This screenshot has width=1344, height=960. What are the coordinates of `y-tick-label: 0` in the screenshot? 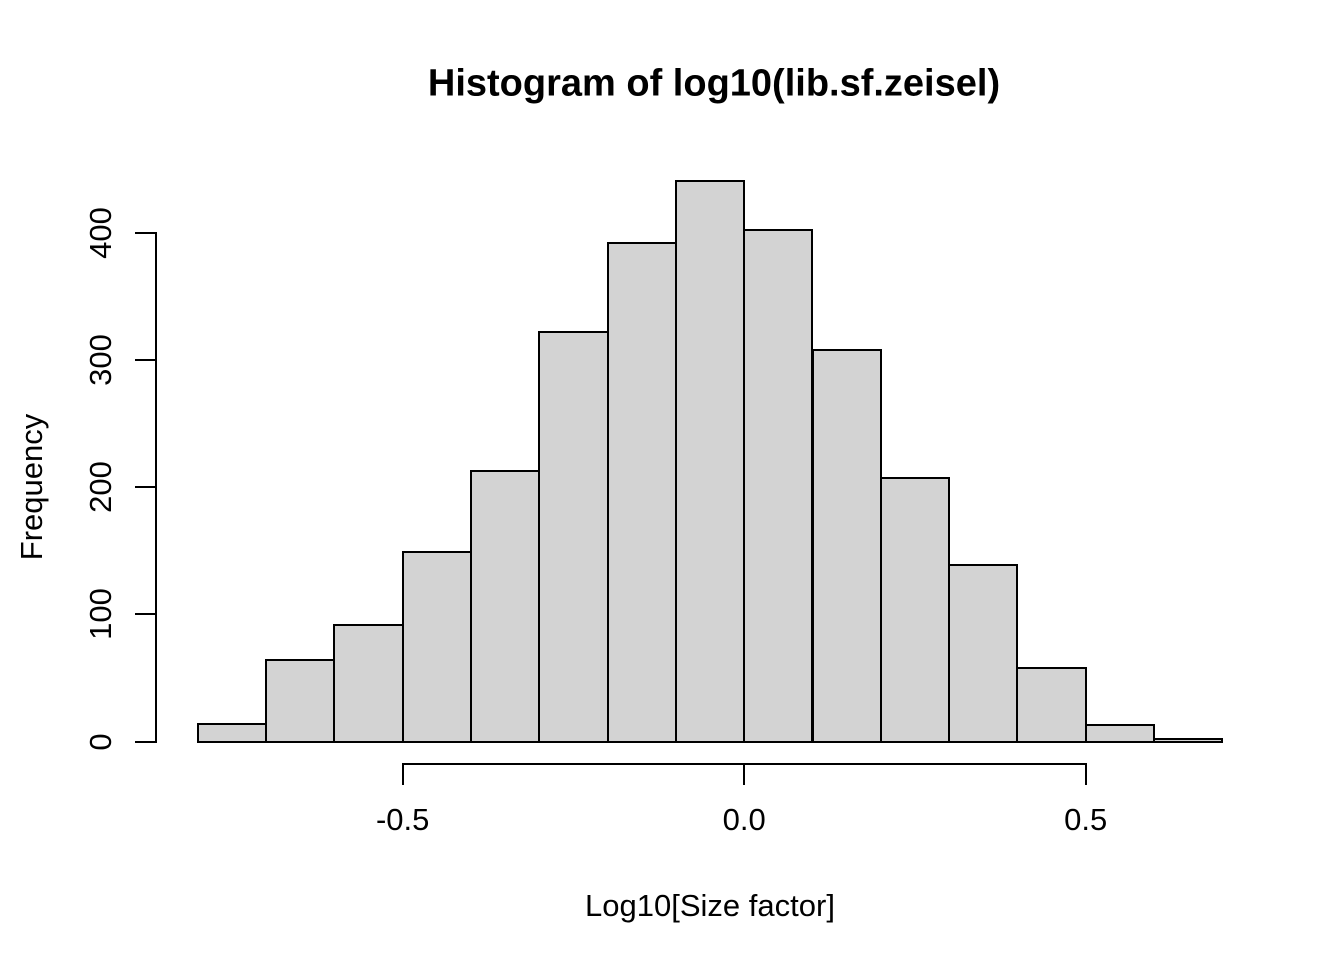 It's located at (100, 742).